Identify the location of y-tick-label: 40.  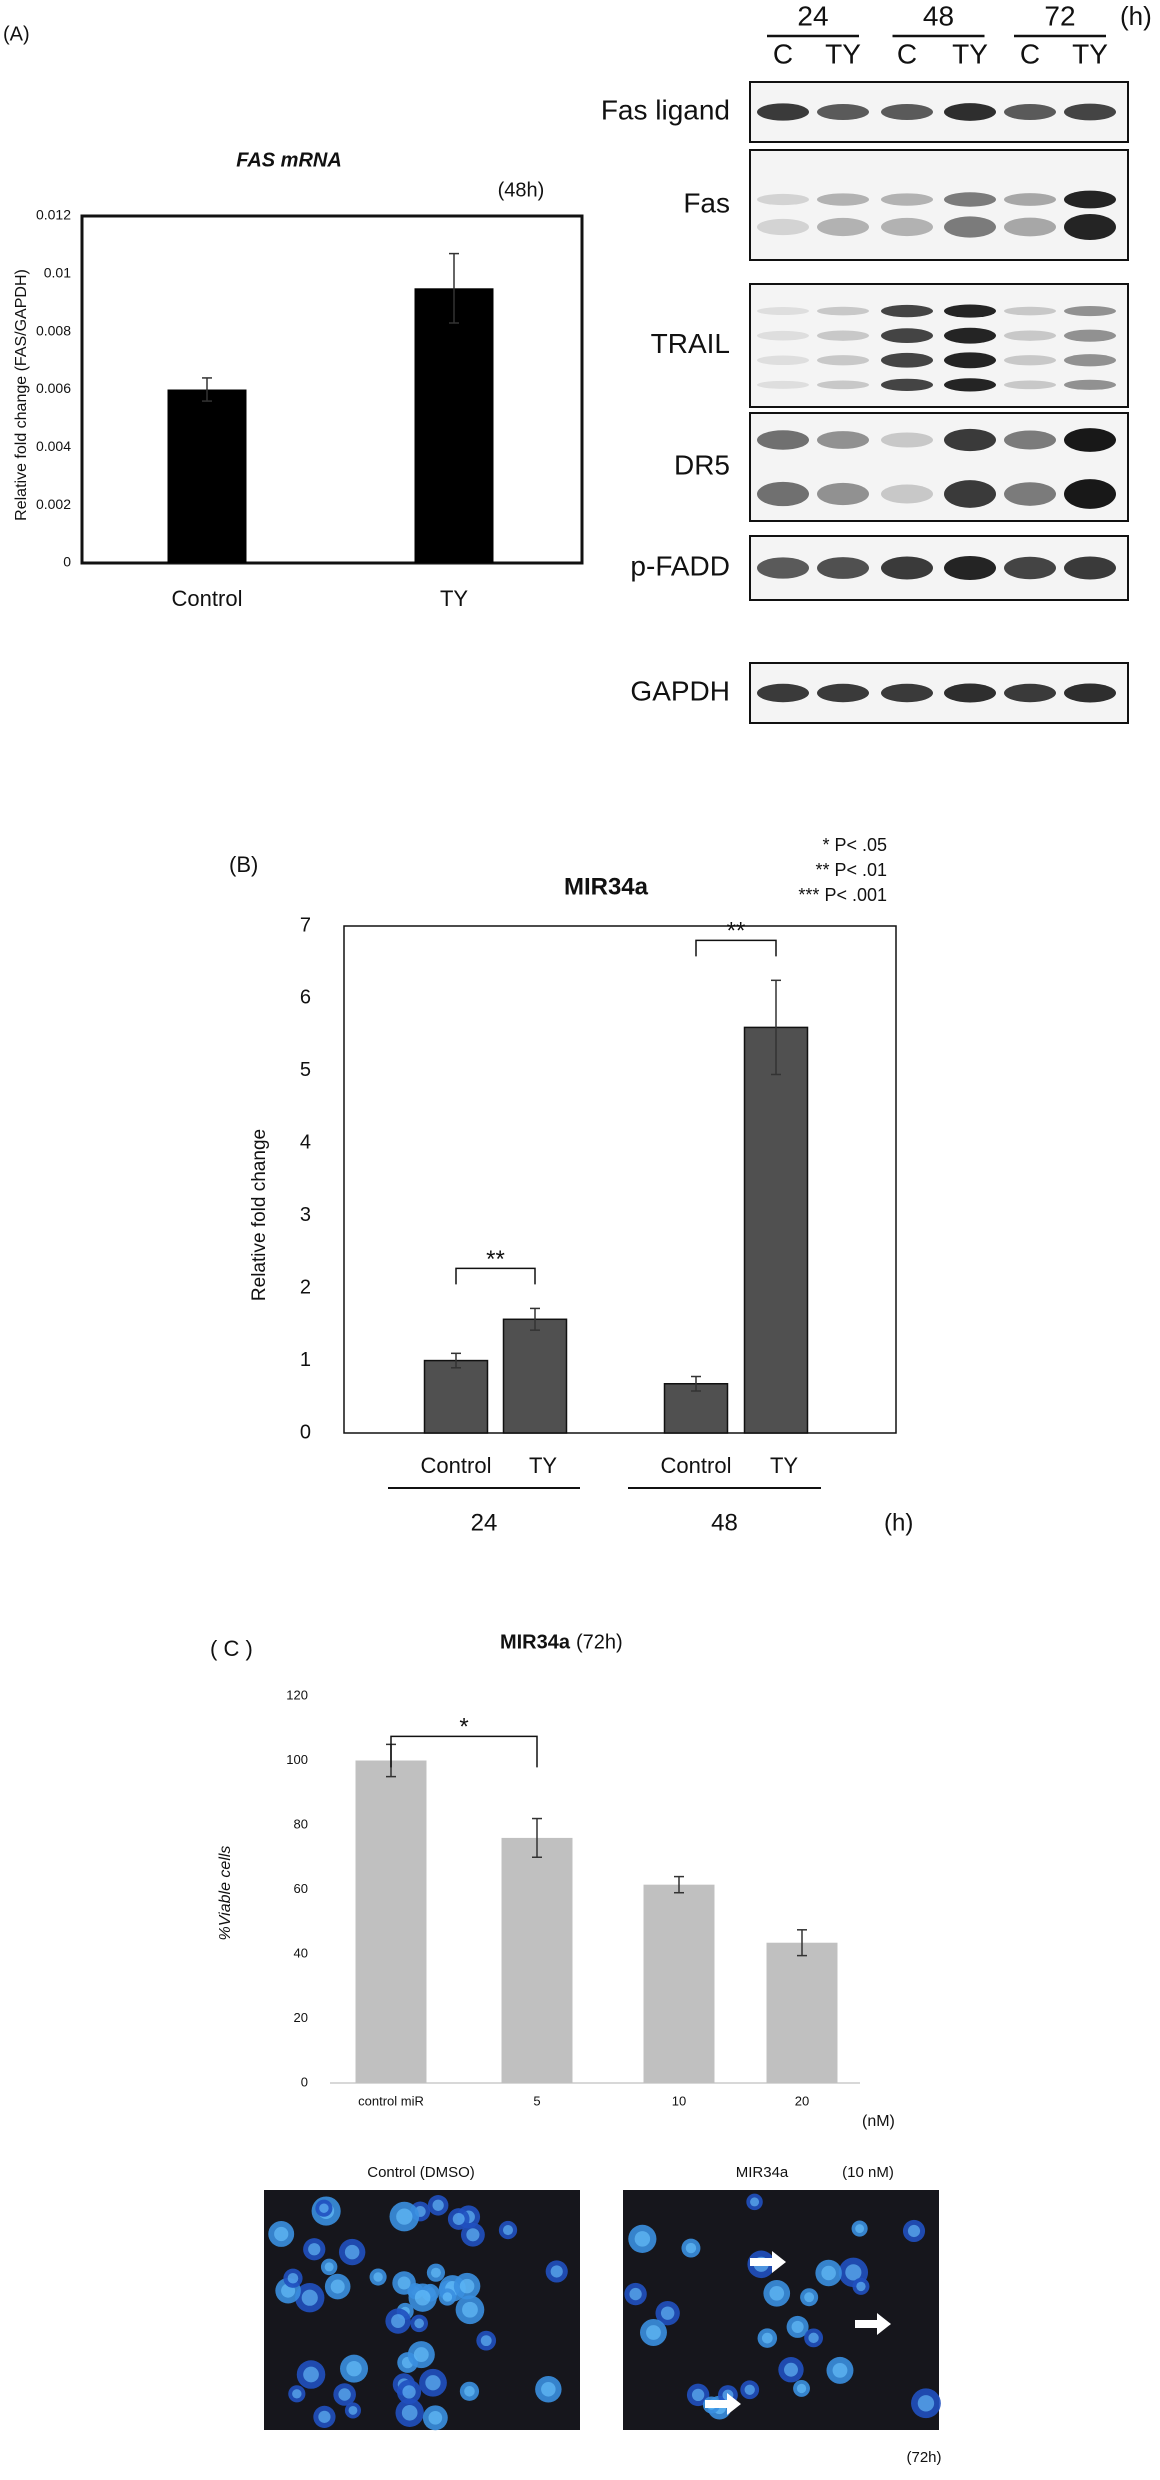
(301, 1952).